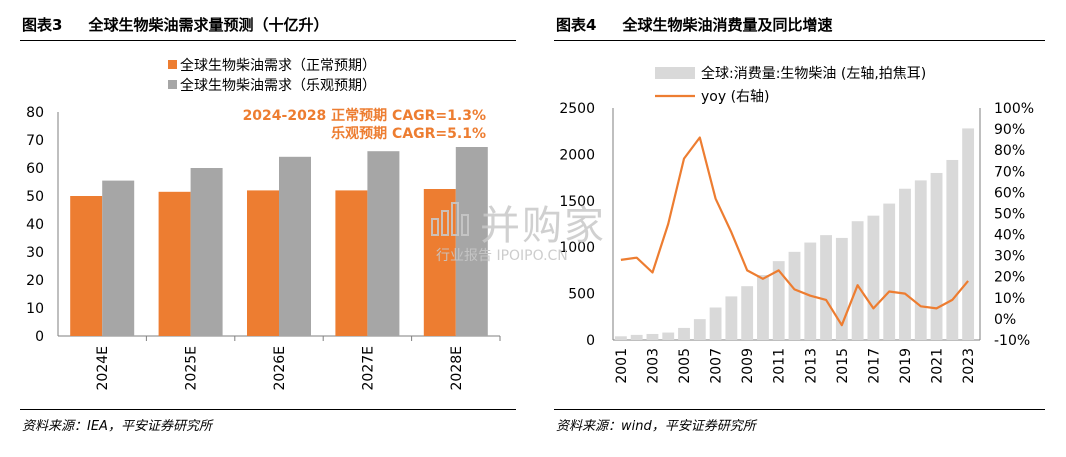  Describe the element at coordinates (622, 366) in the screenshot. I see `x-tick-label: 2001` at that location.